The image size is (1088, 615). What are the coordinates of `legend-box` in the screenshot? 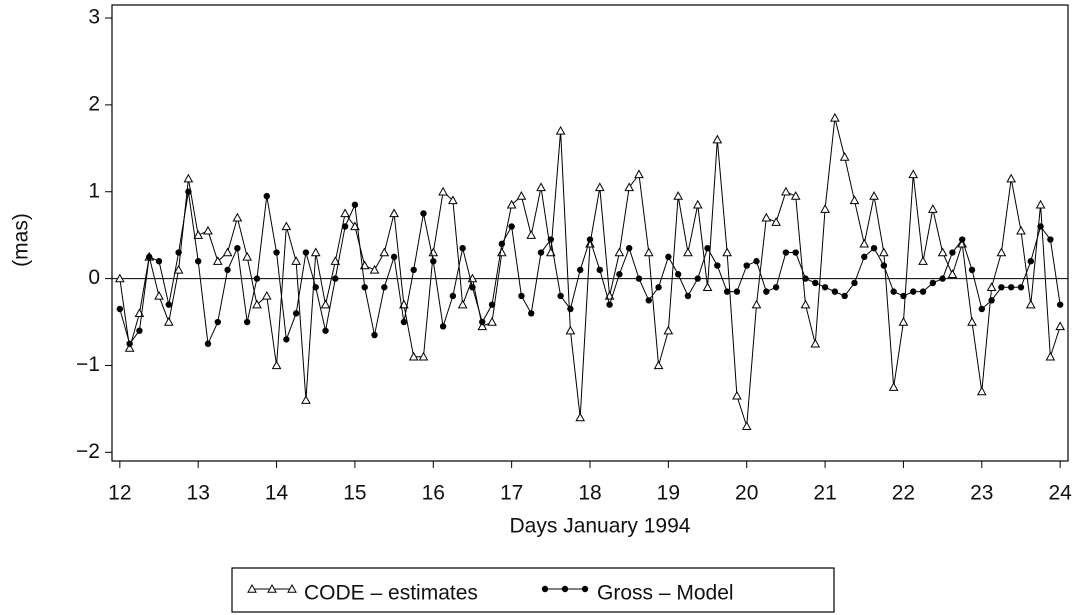 It's located at (533, 590).